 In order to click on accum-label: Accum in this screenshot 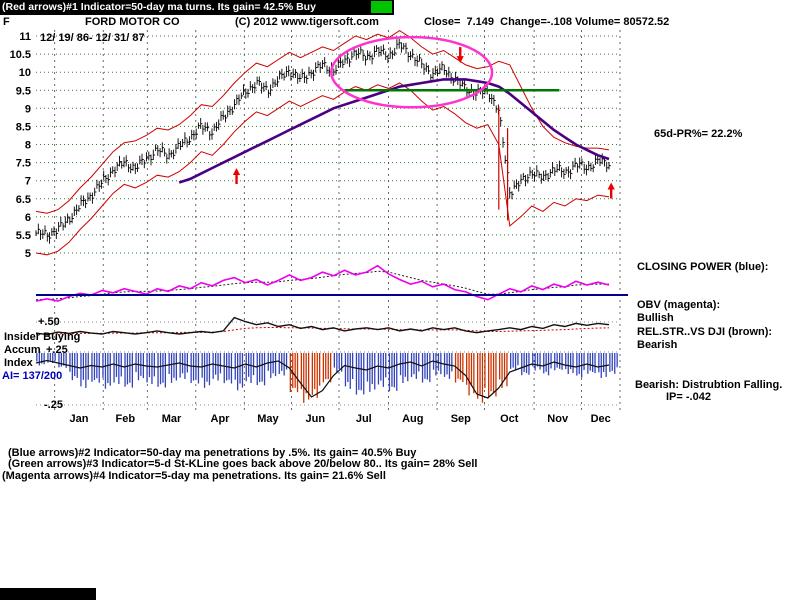, I will do `click(22, 350)`.